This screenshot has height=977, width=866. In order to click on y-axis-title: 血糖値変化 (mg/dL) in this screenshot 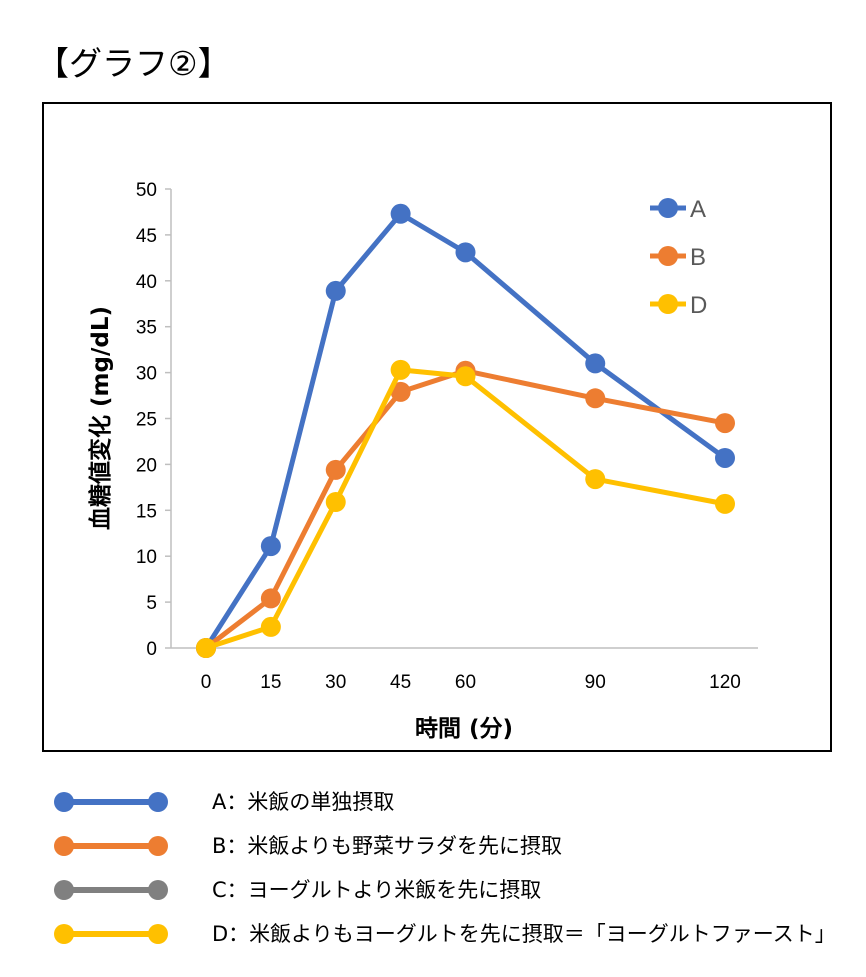, I will do `click(100, 418)`.